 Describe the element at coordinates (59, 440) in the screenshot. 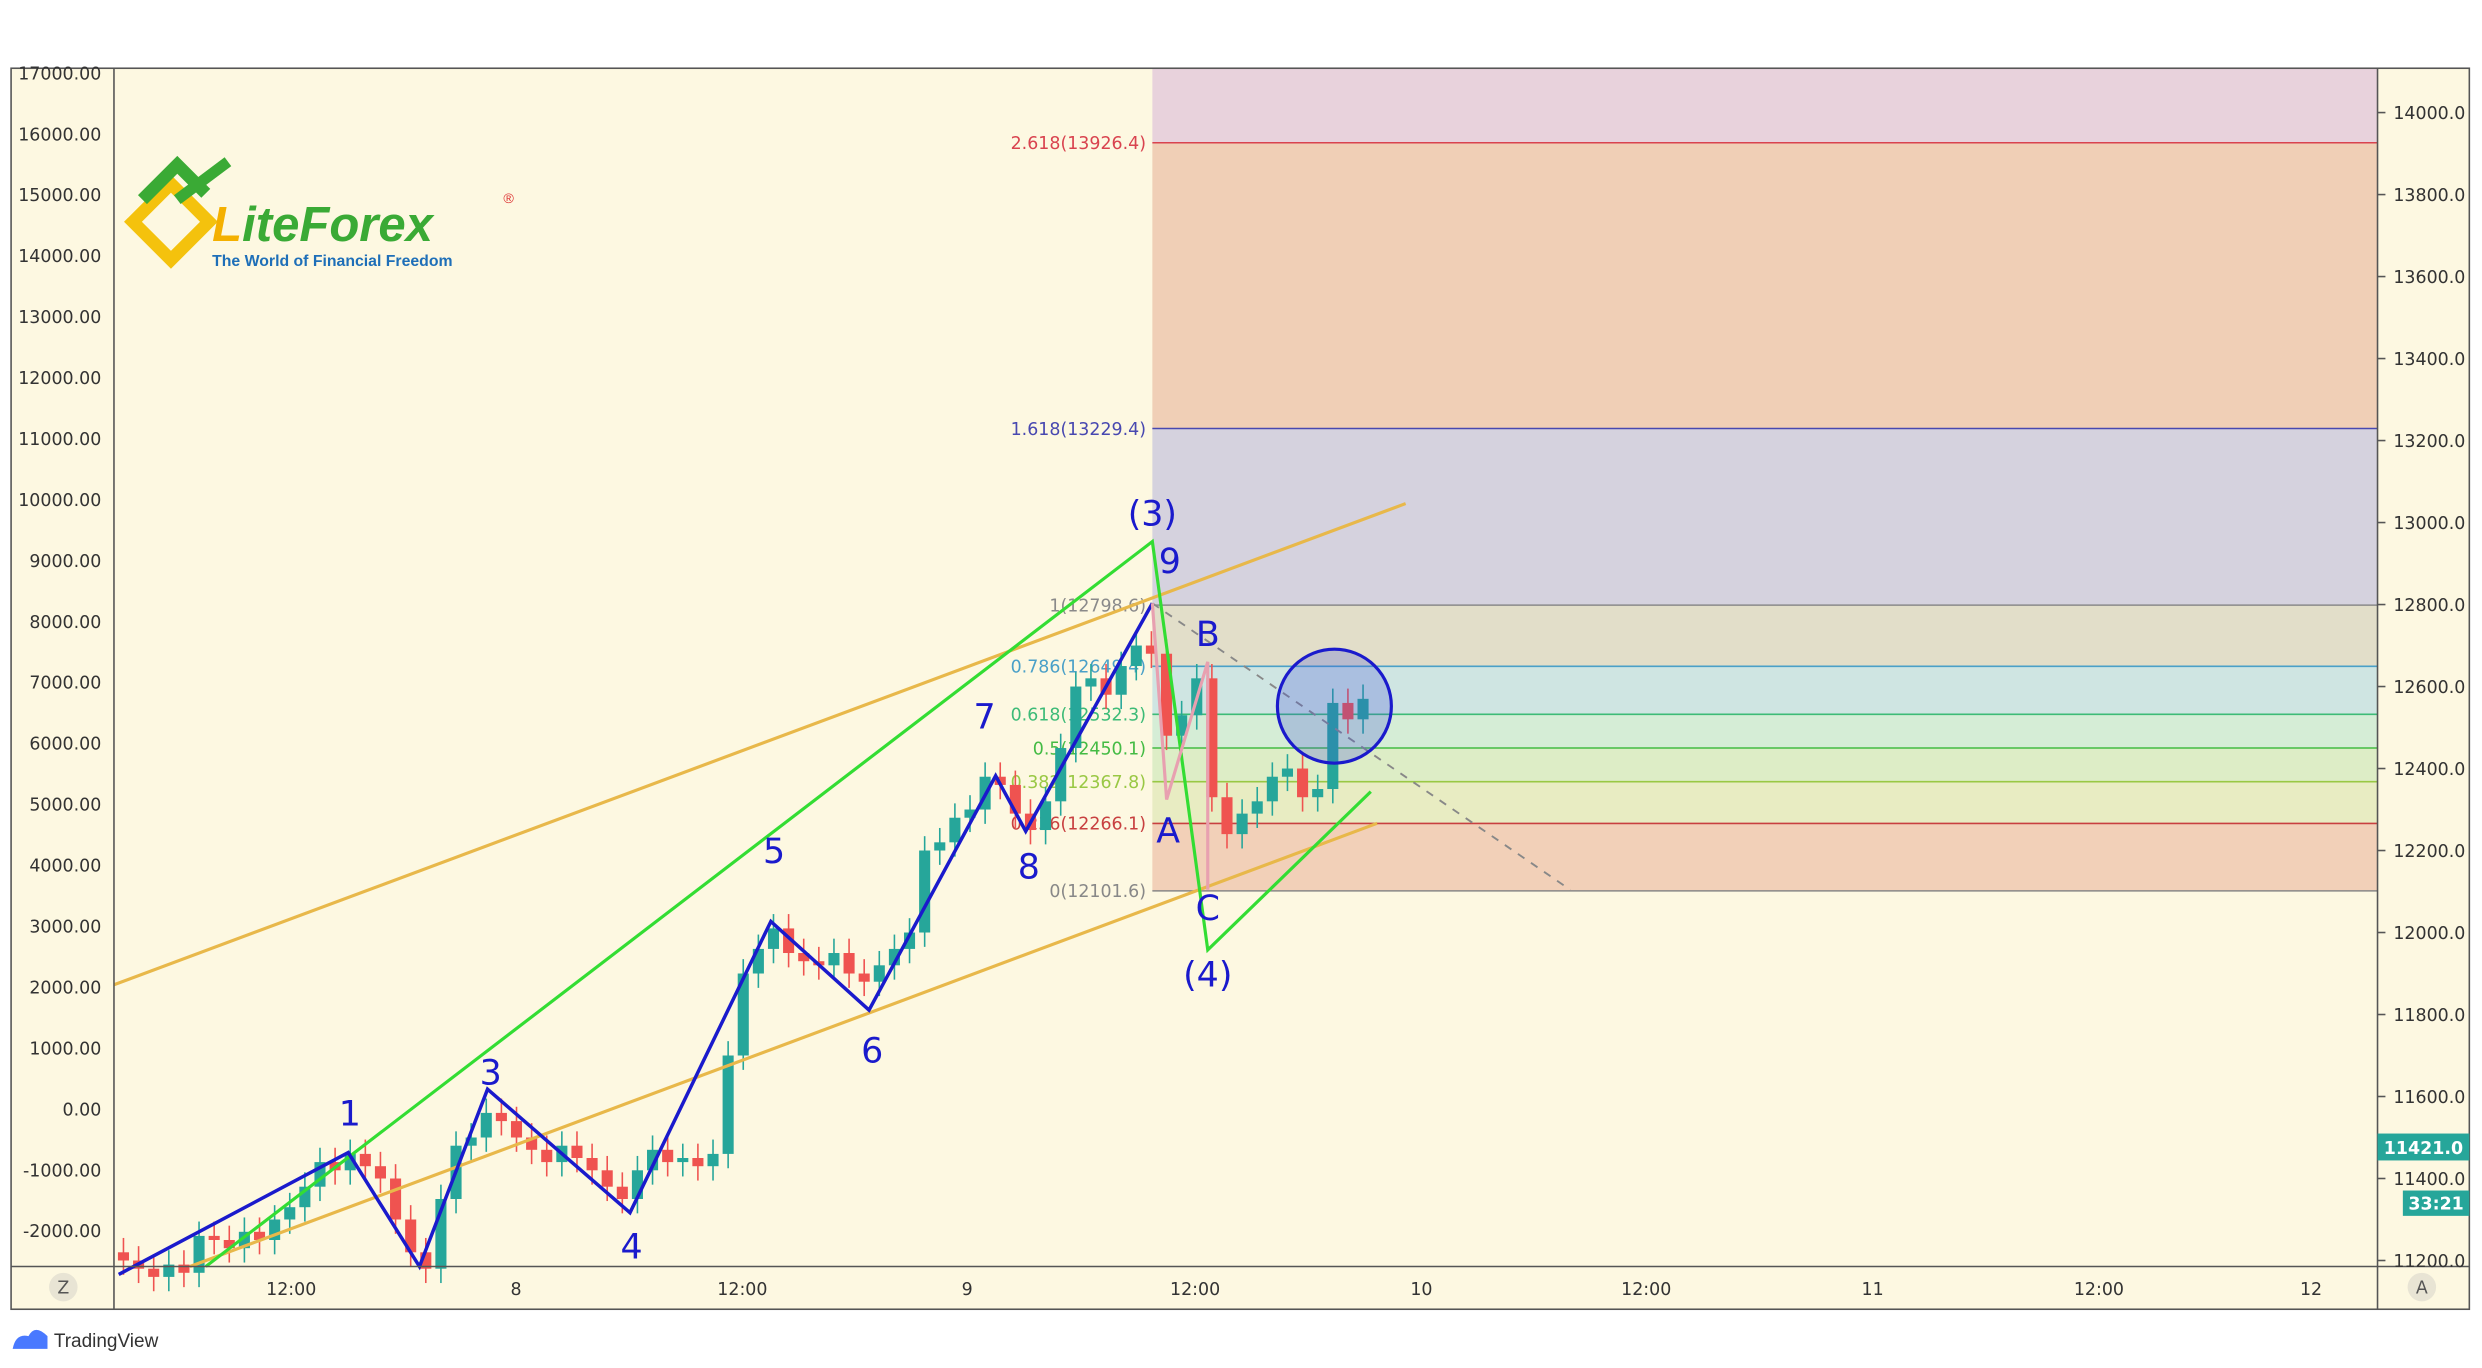

I see `left-axis-tick: 11000.00` at that location.